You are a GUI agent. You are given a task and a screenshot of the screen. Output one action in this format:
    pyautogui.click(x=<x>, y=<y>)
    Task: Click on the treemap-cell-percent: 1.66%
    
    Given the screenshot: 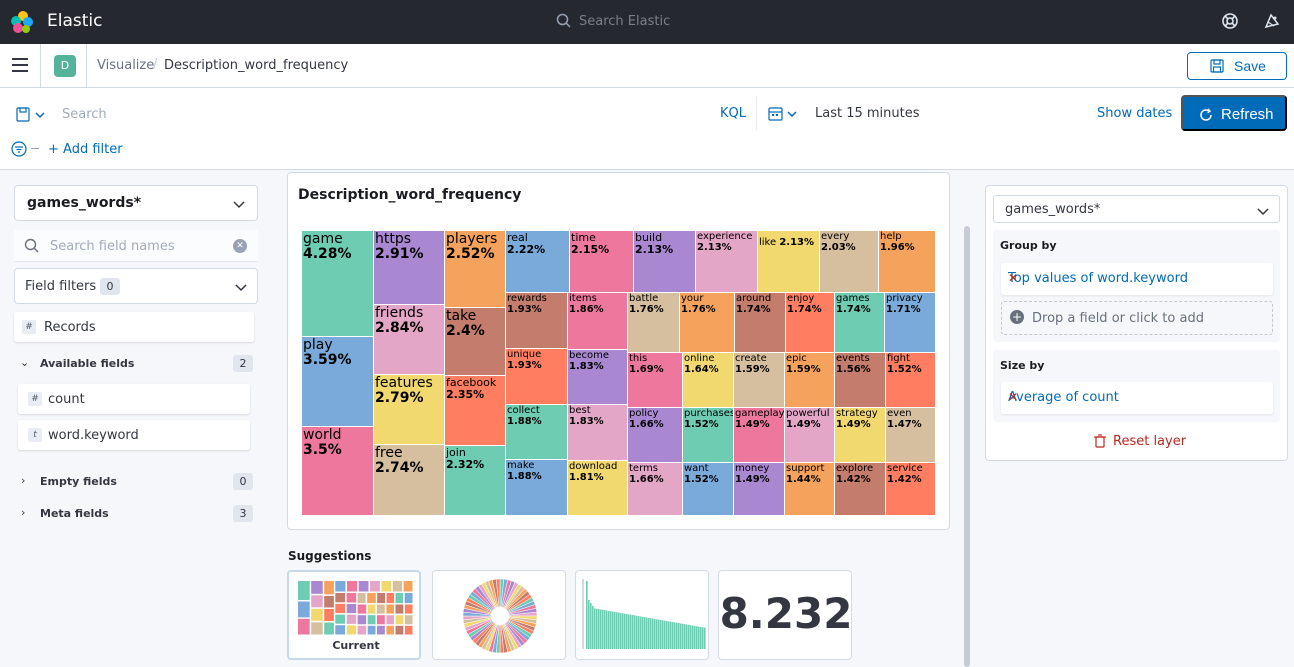 What is the action you would take?
    pyautogui.click(x=646, y=424)
    